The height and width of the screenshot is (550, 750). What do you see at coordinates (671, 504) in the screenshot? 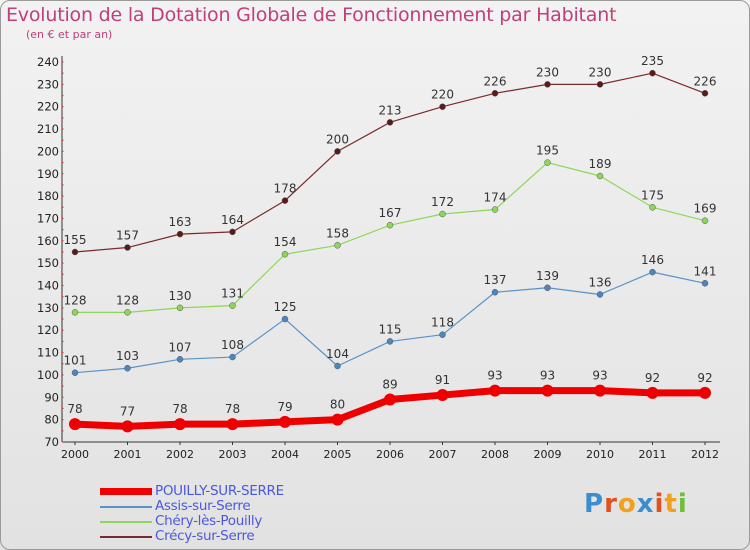
I see `logo-letter: t` at bounding box center [671, 504].